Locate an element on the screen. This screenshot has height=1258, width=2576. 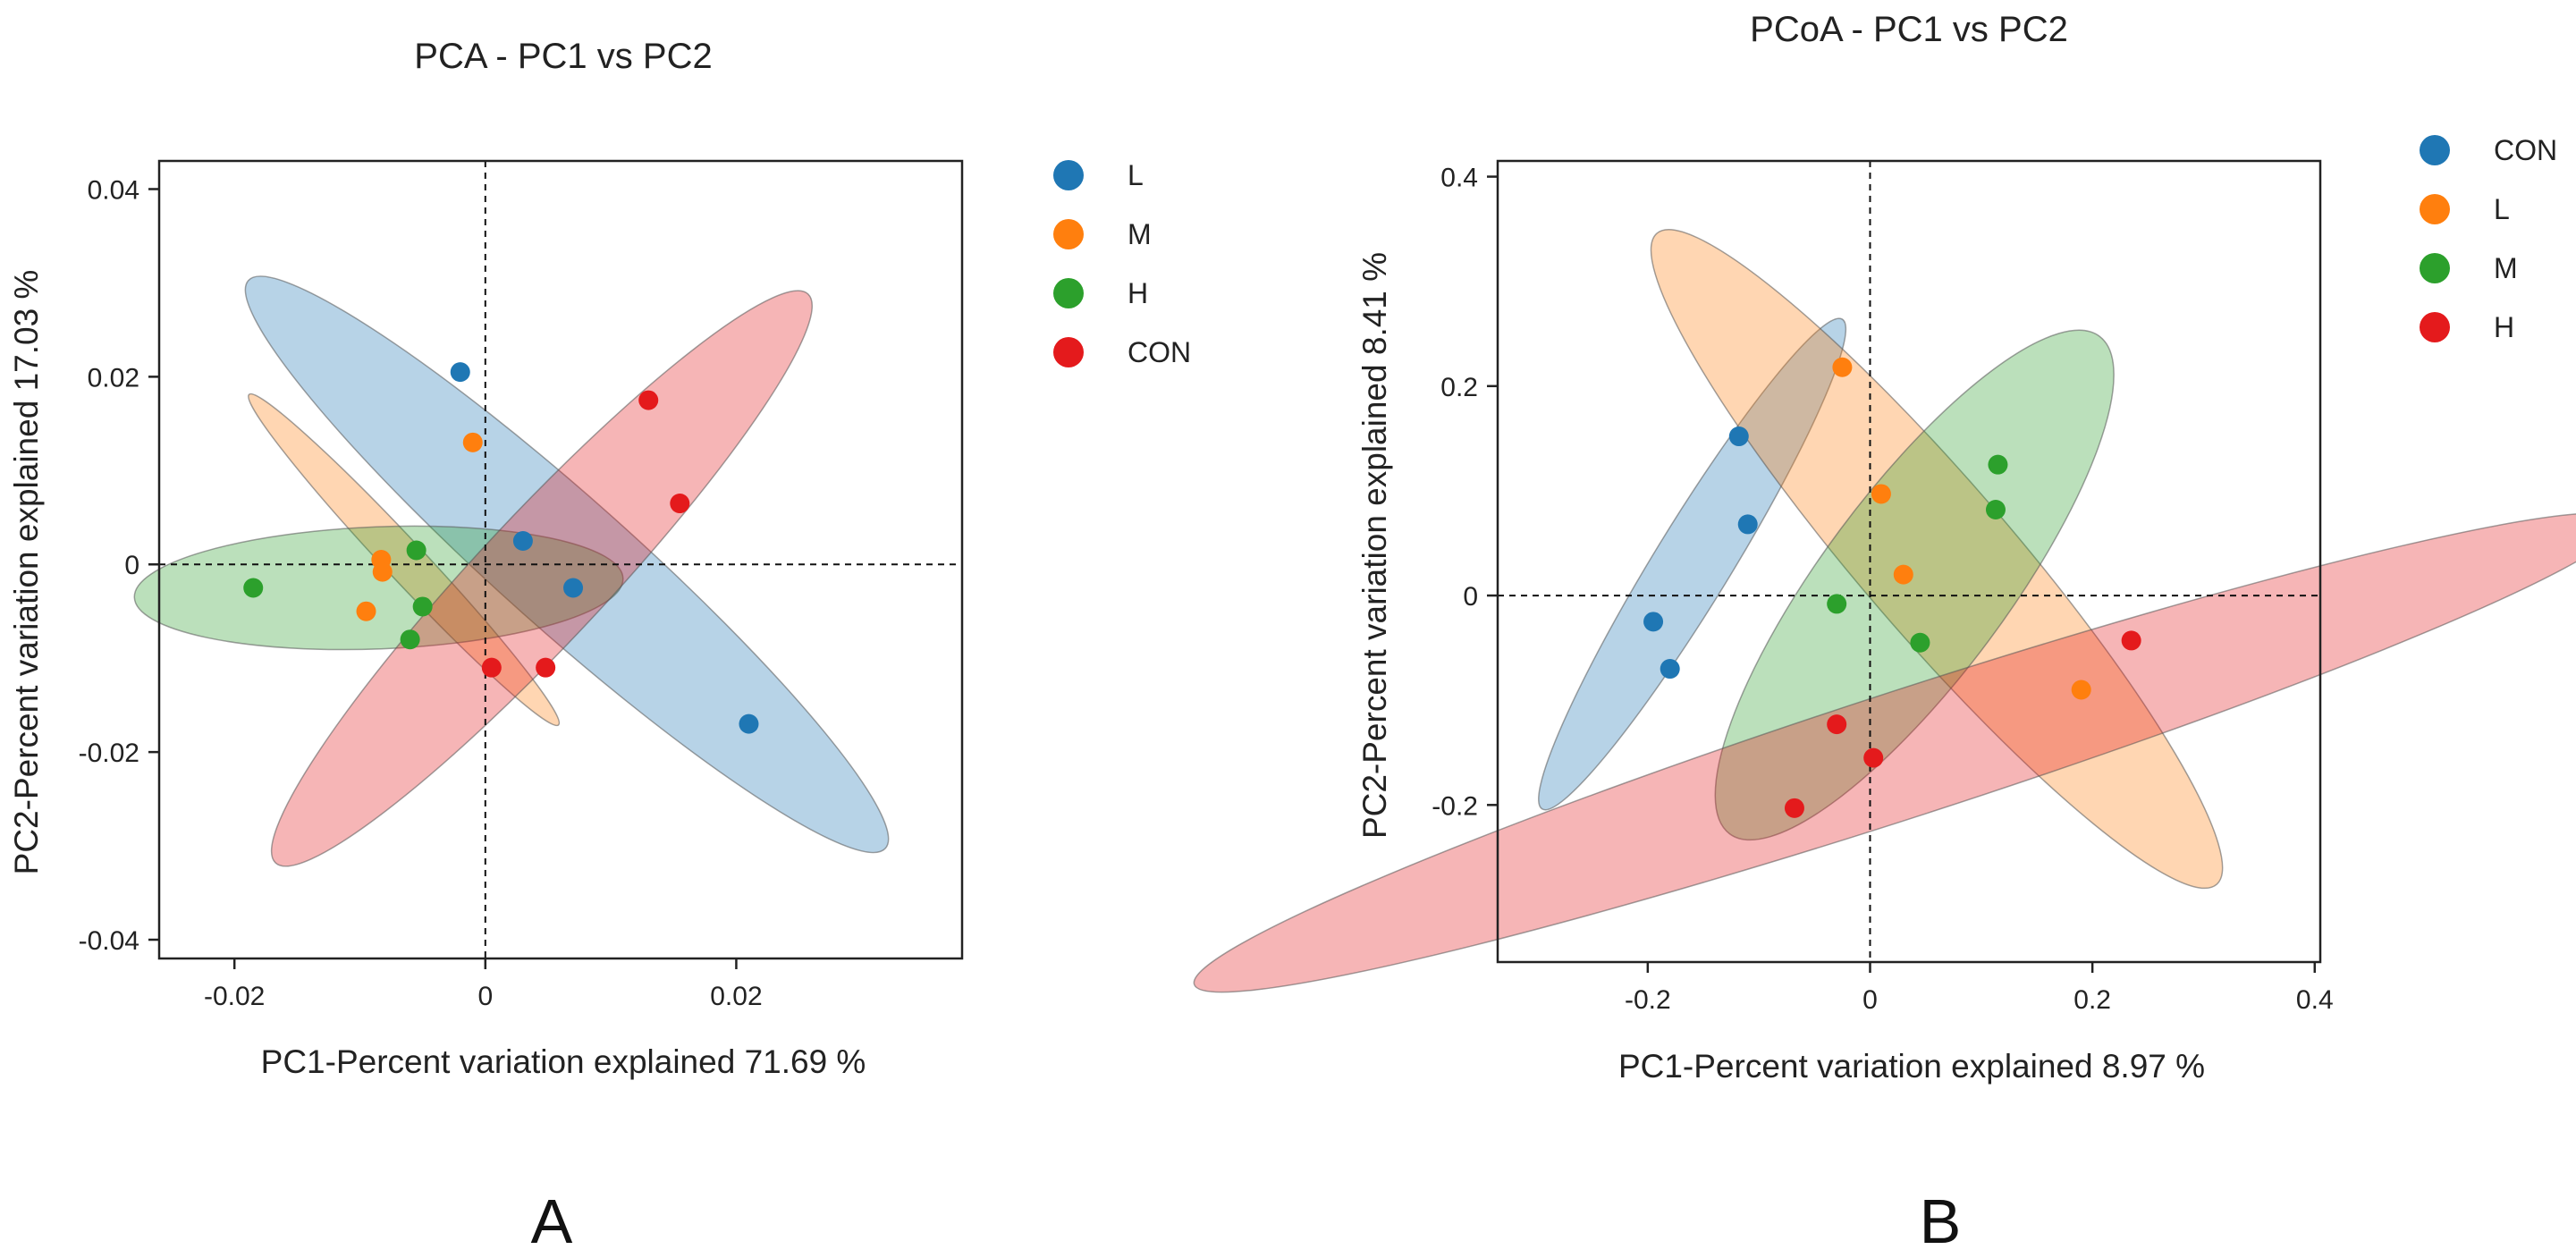
y-tick-label: 0.4 is located at coordinates (1459, 178).